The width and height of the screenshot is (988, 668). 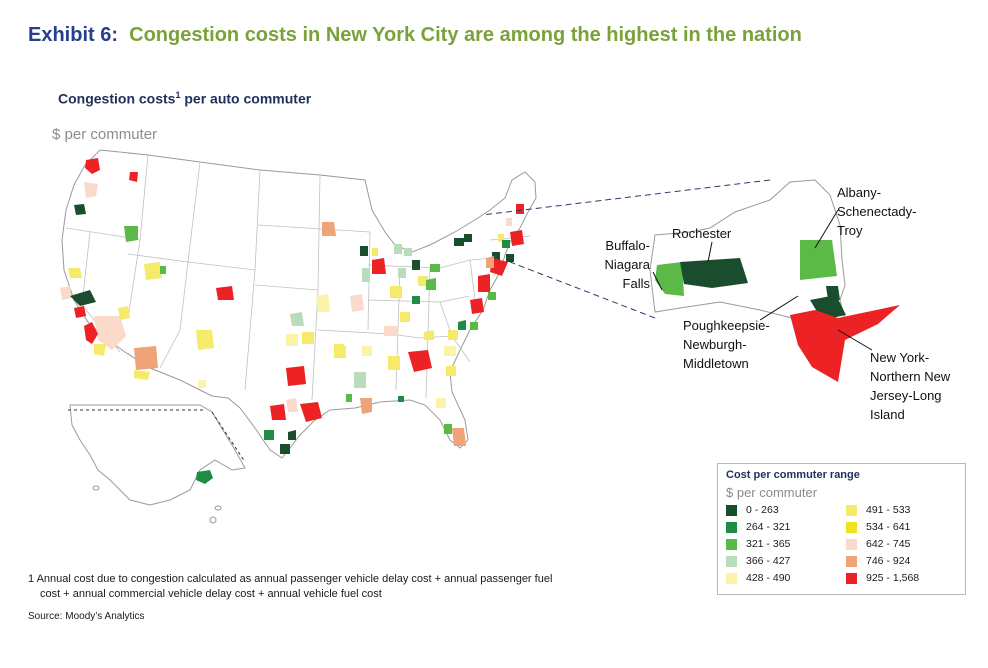 What do you see at coordinates (91, 333) in the screenshot?
I see `region-la-core` at bounding box center [91, 333].